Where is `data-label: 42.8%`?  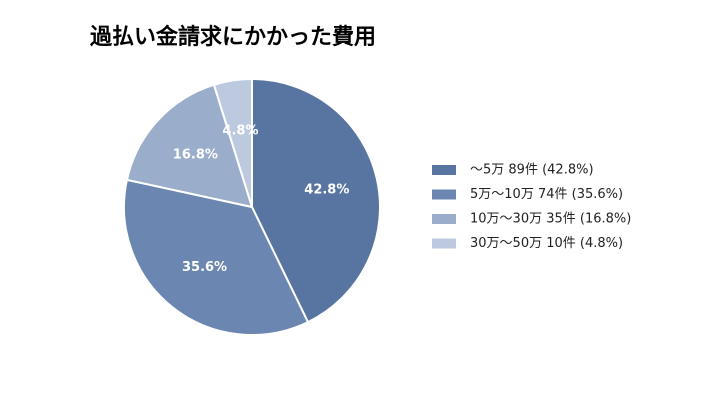 data-label: 42.8% is located at coordinates (326, 189).